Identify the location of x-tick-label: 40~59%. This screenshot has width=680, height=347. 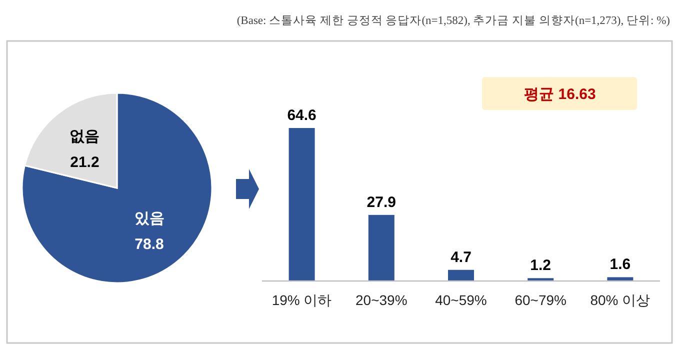
(461, 300).